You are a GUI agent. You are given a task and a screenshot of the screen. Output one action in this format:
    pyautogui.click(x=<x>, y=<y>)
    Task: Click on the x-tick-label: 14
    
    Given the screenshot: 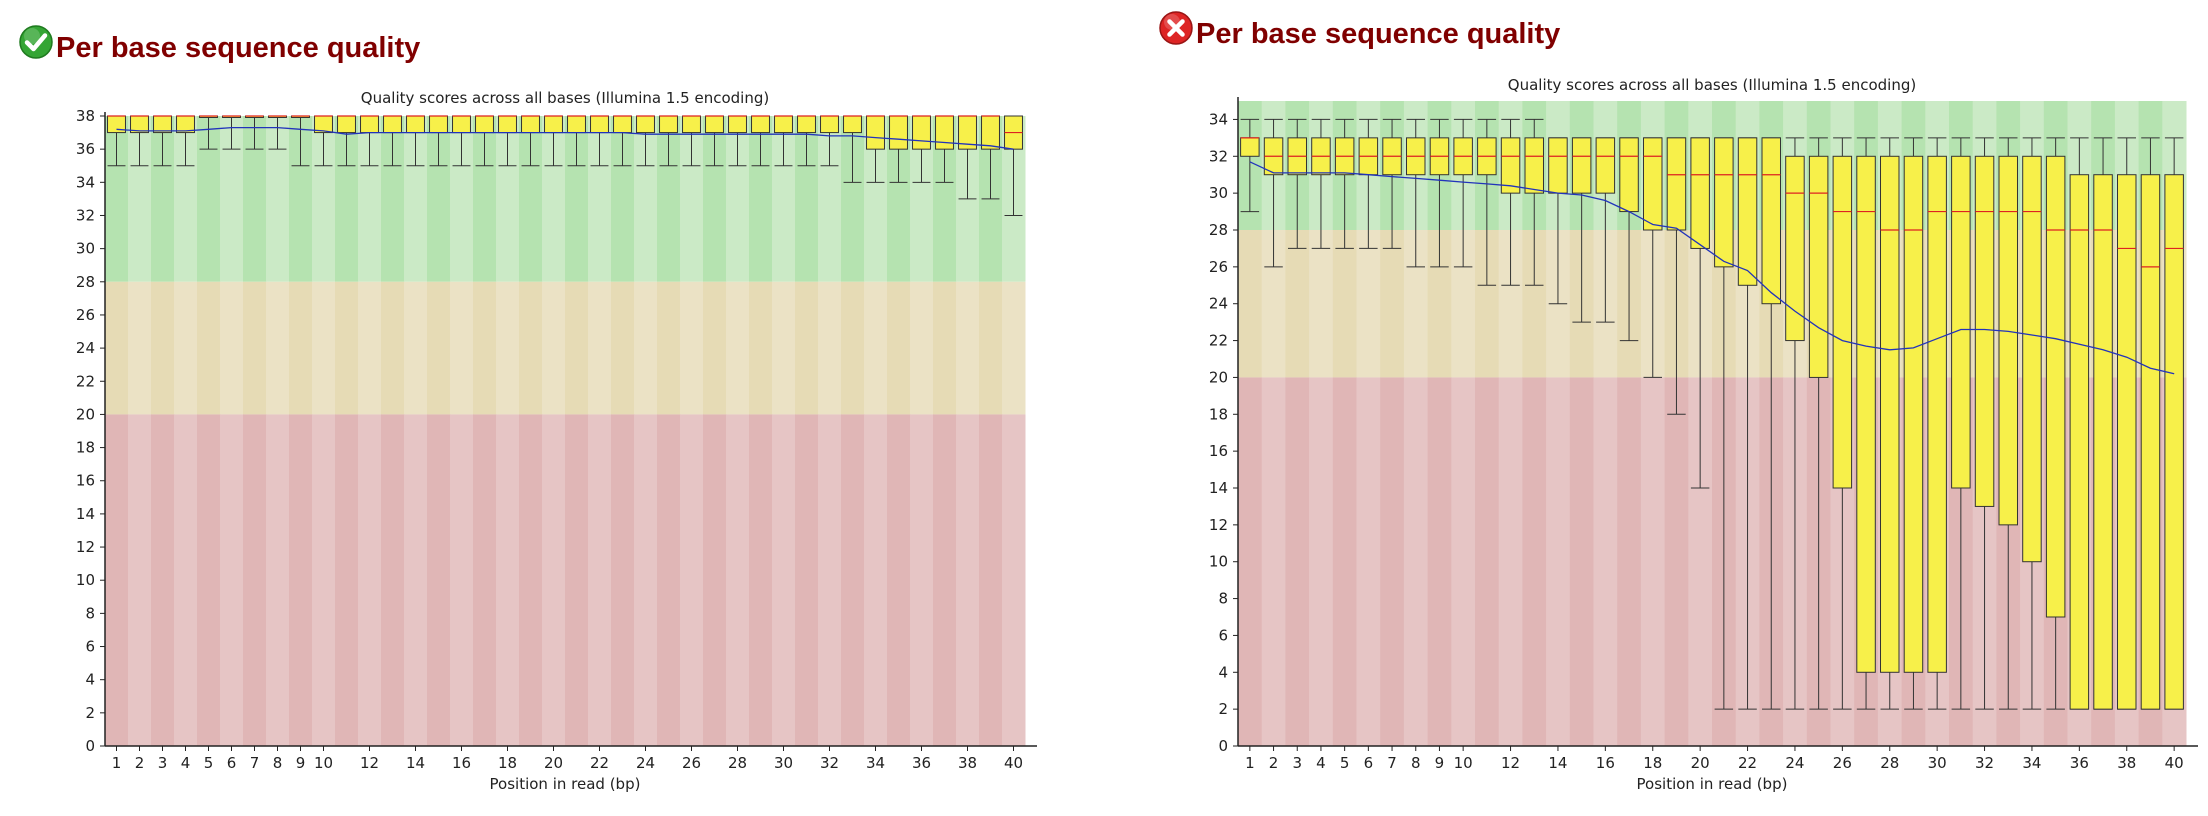 What is the action you would take?
    pyautogui.click(x=1557, y=763)
    